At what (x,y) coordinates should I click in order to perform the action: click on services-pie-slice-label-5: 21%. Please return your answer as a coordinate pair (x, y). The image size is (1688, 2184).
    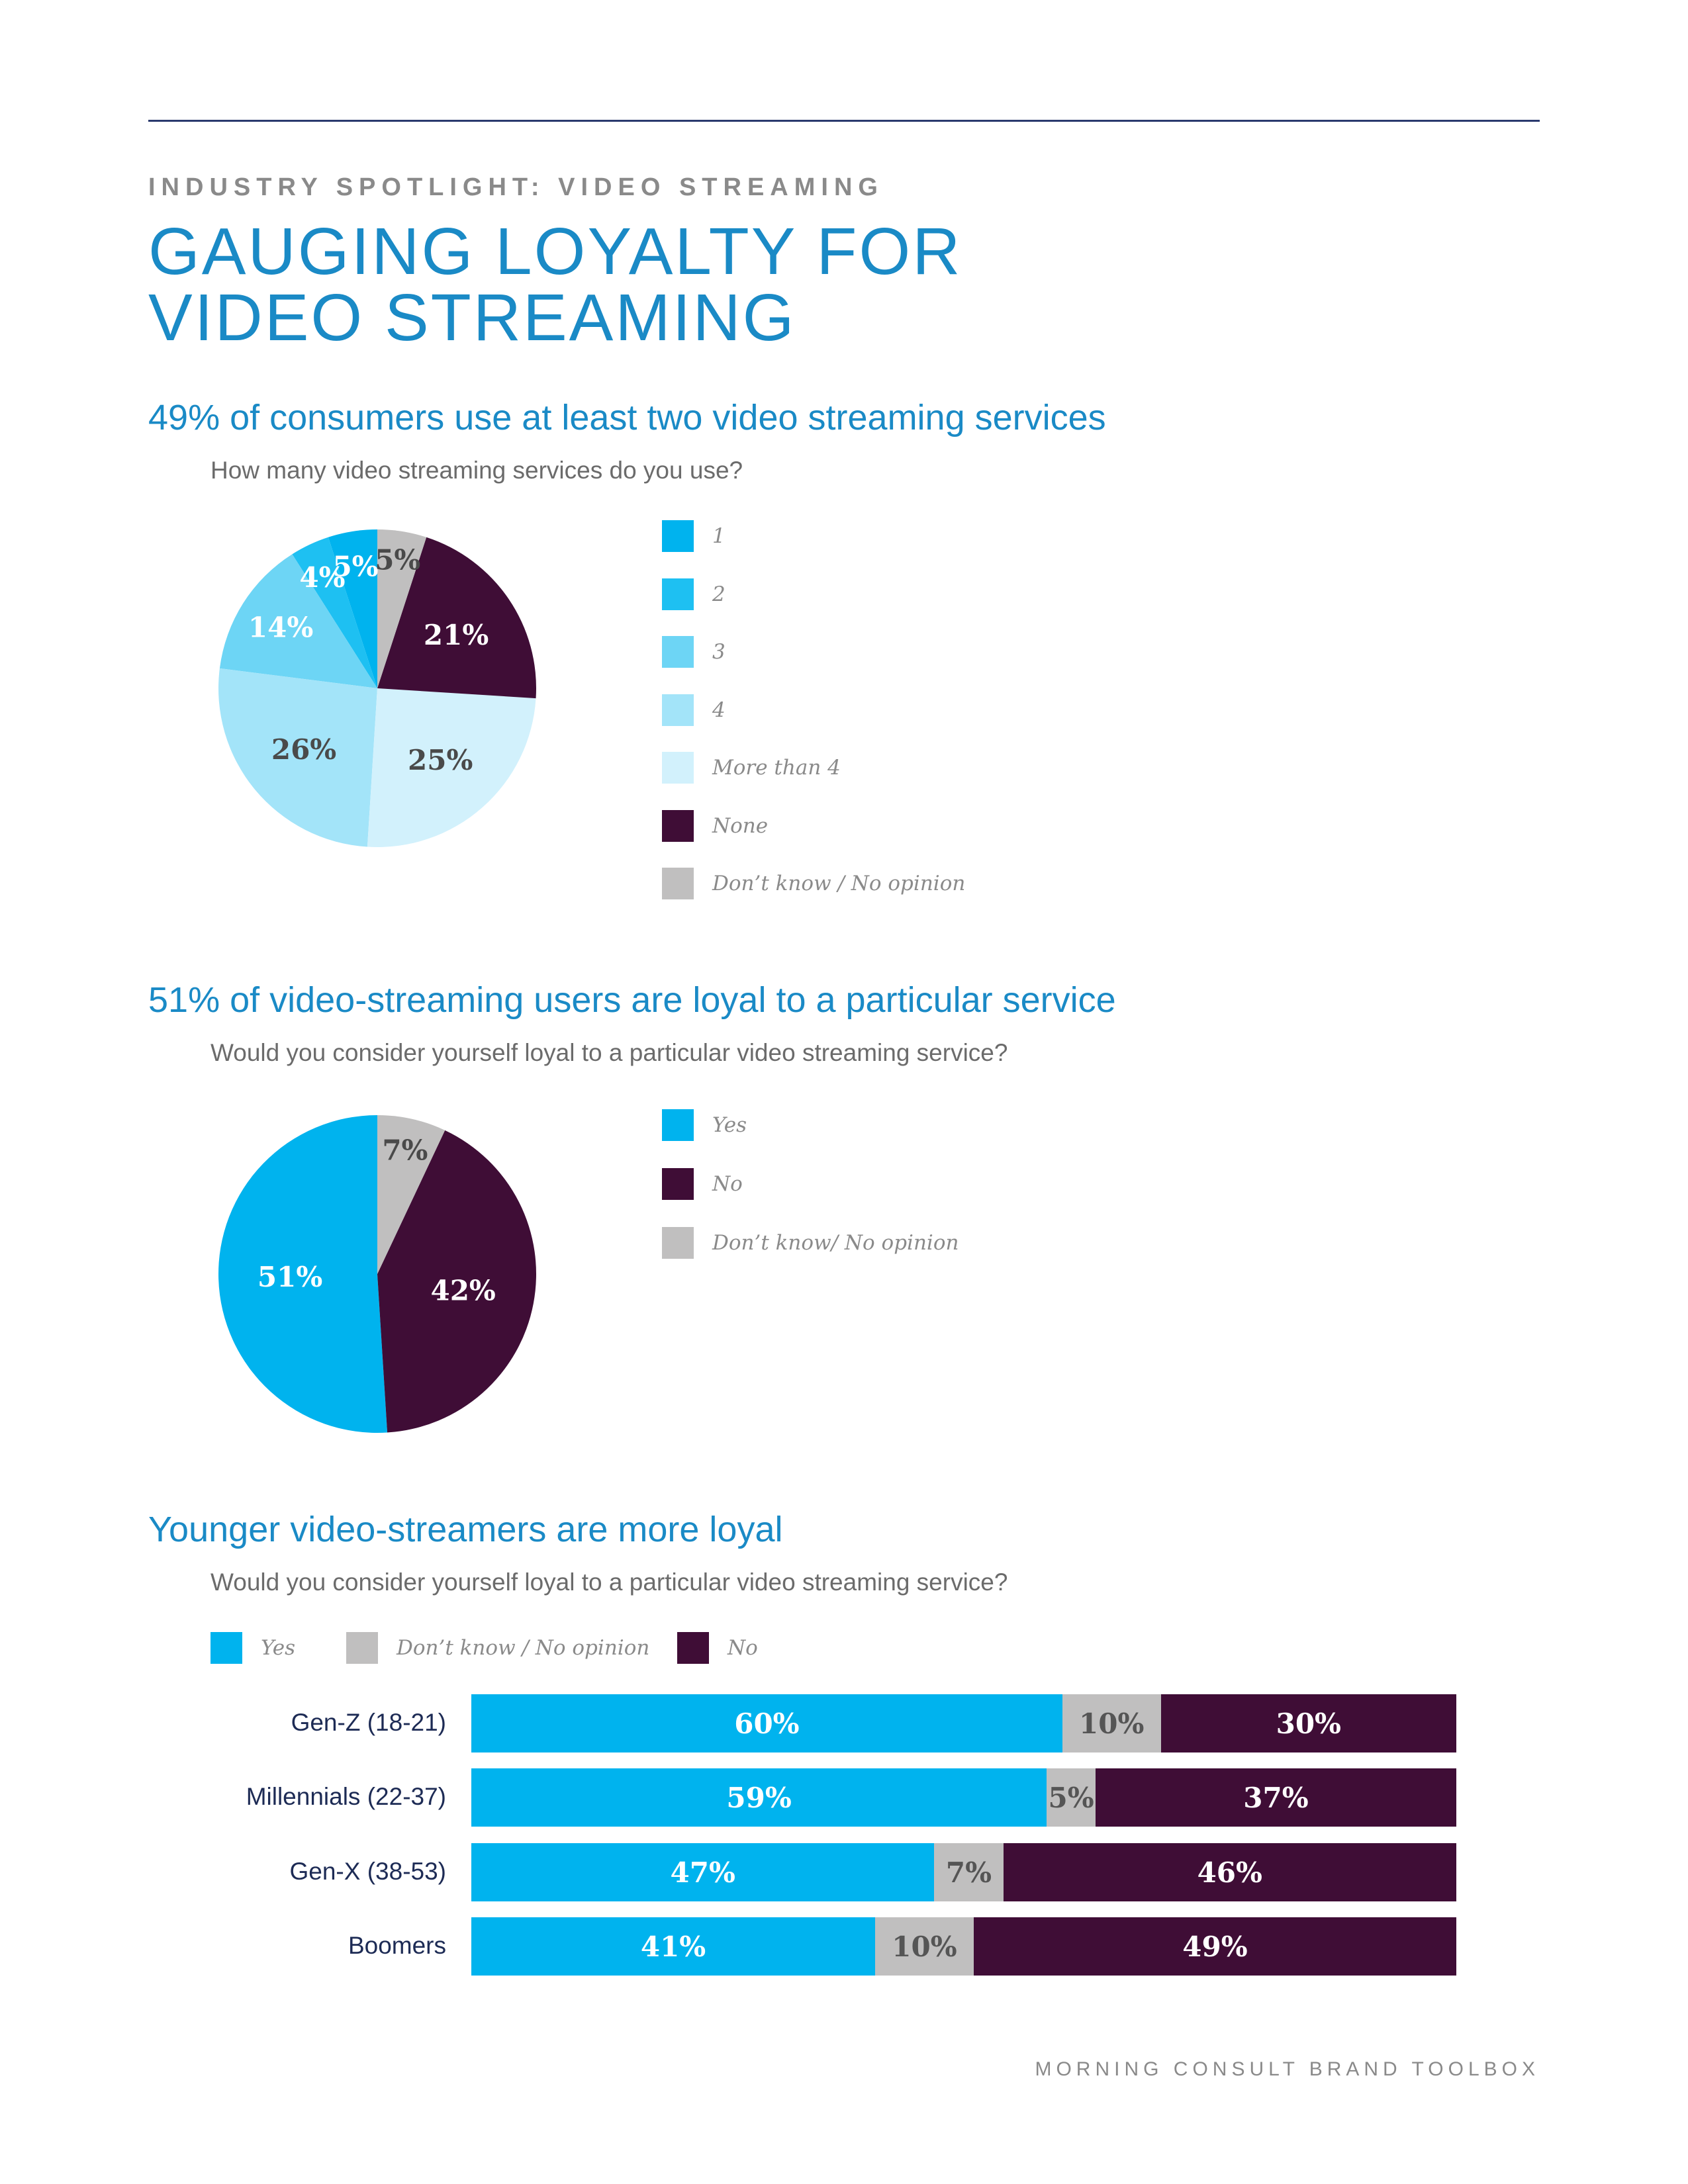
    Looking at the image, I should click on (456, 635).